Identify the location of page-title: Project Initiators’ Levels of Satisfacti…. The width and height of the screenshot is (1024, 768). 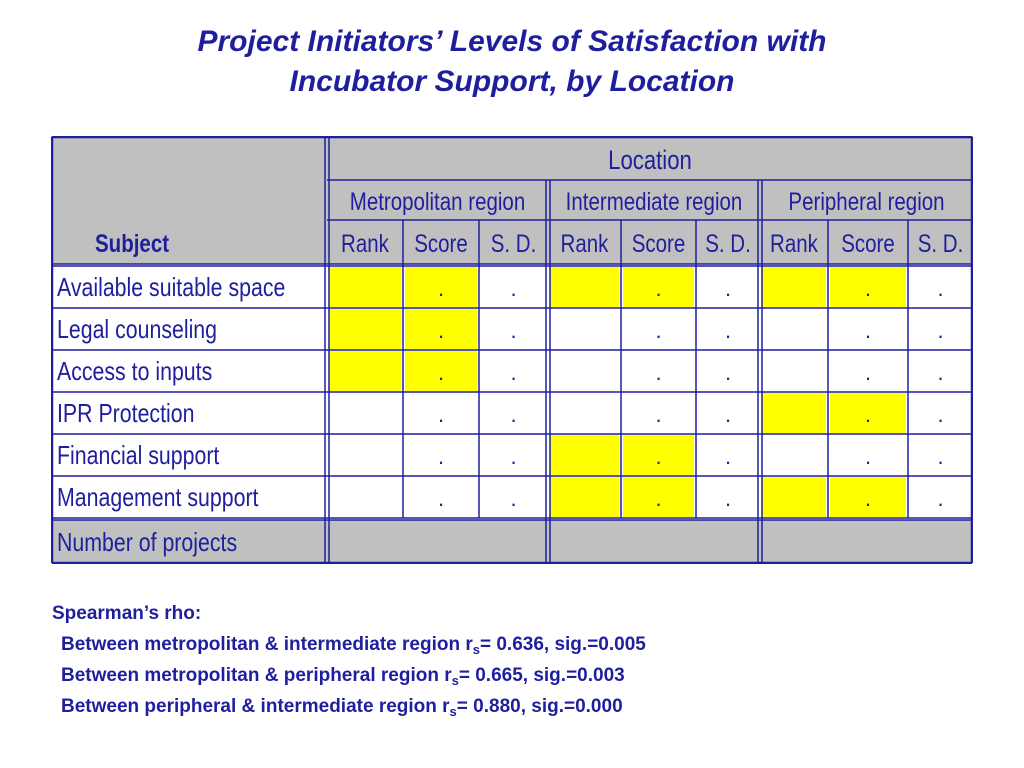
(512, 62).